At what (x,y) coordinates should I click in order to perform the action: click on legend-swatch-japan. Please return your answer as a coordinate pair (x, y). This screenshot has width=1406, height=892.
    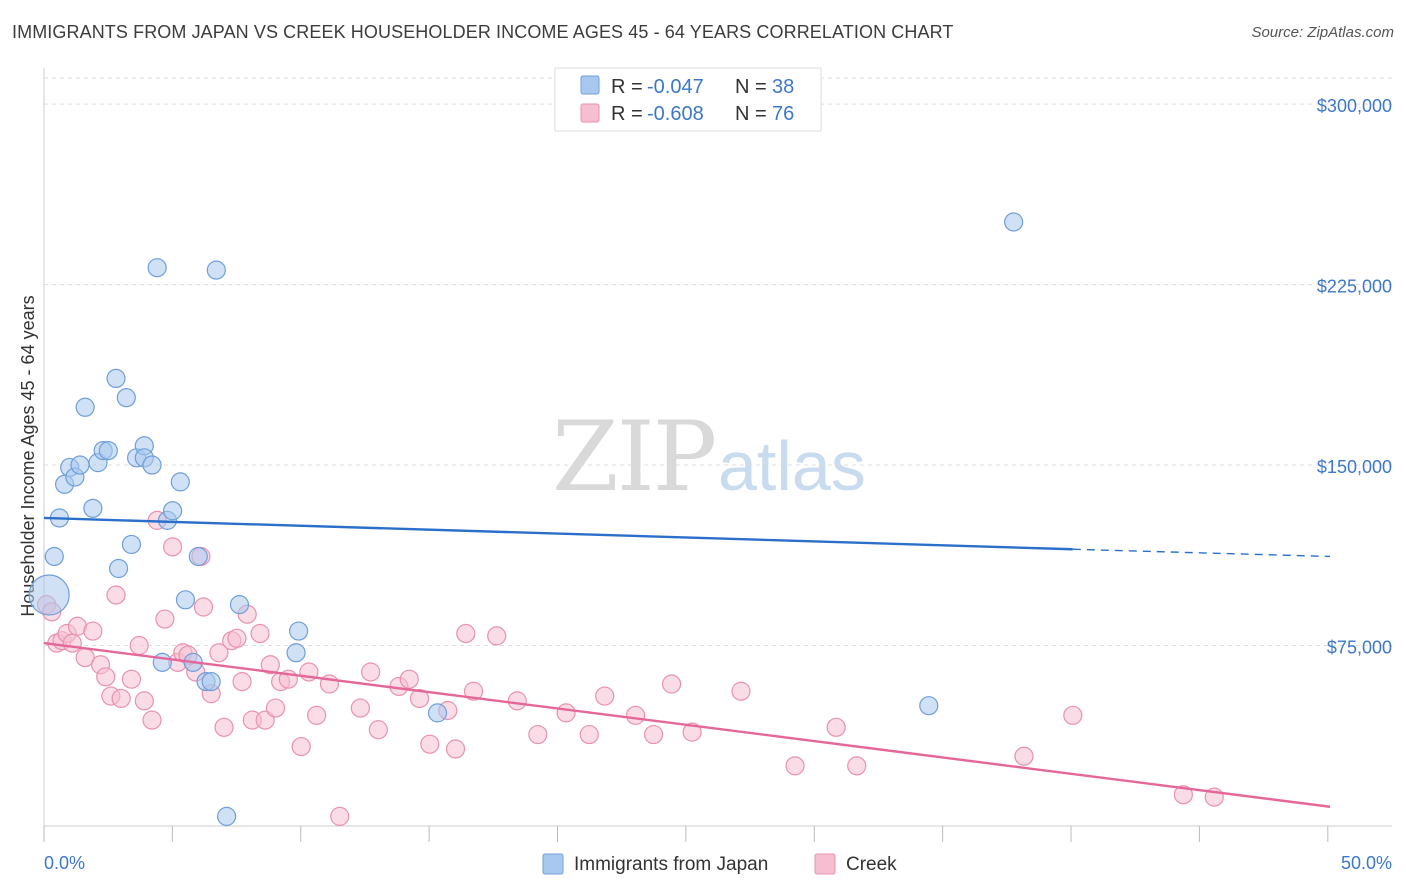
    Looking at the image, I should click on (590, 85).